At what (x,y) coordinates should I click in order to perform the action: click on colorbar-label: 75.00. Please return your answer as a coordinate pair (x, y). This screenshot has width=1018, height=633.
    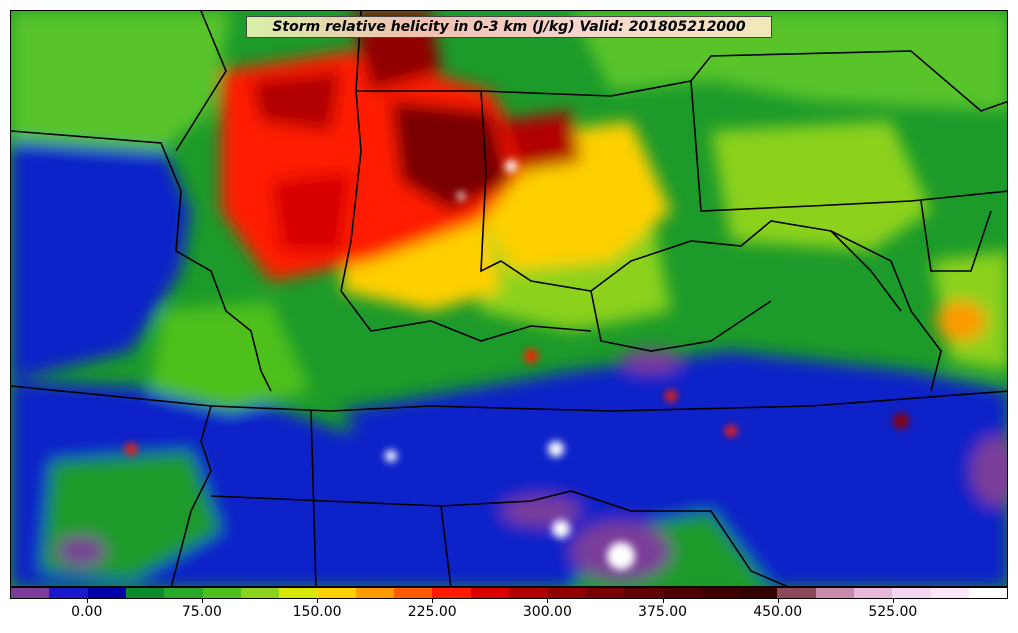
    Looking at the image, I should click on (201, 612).